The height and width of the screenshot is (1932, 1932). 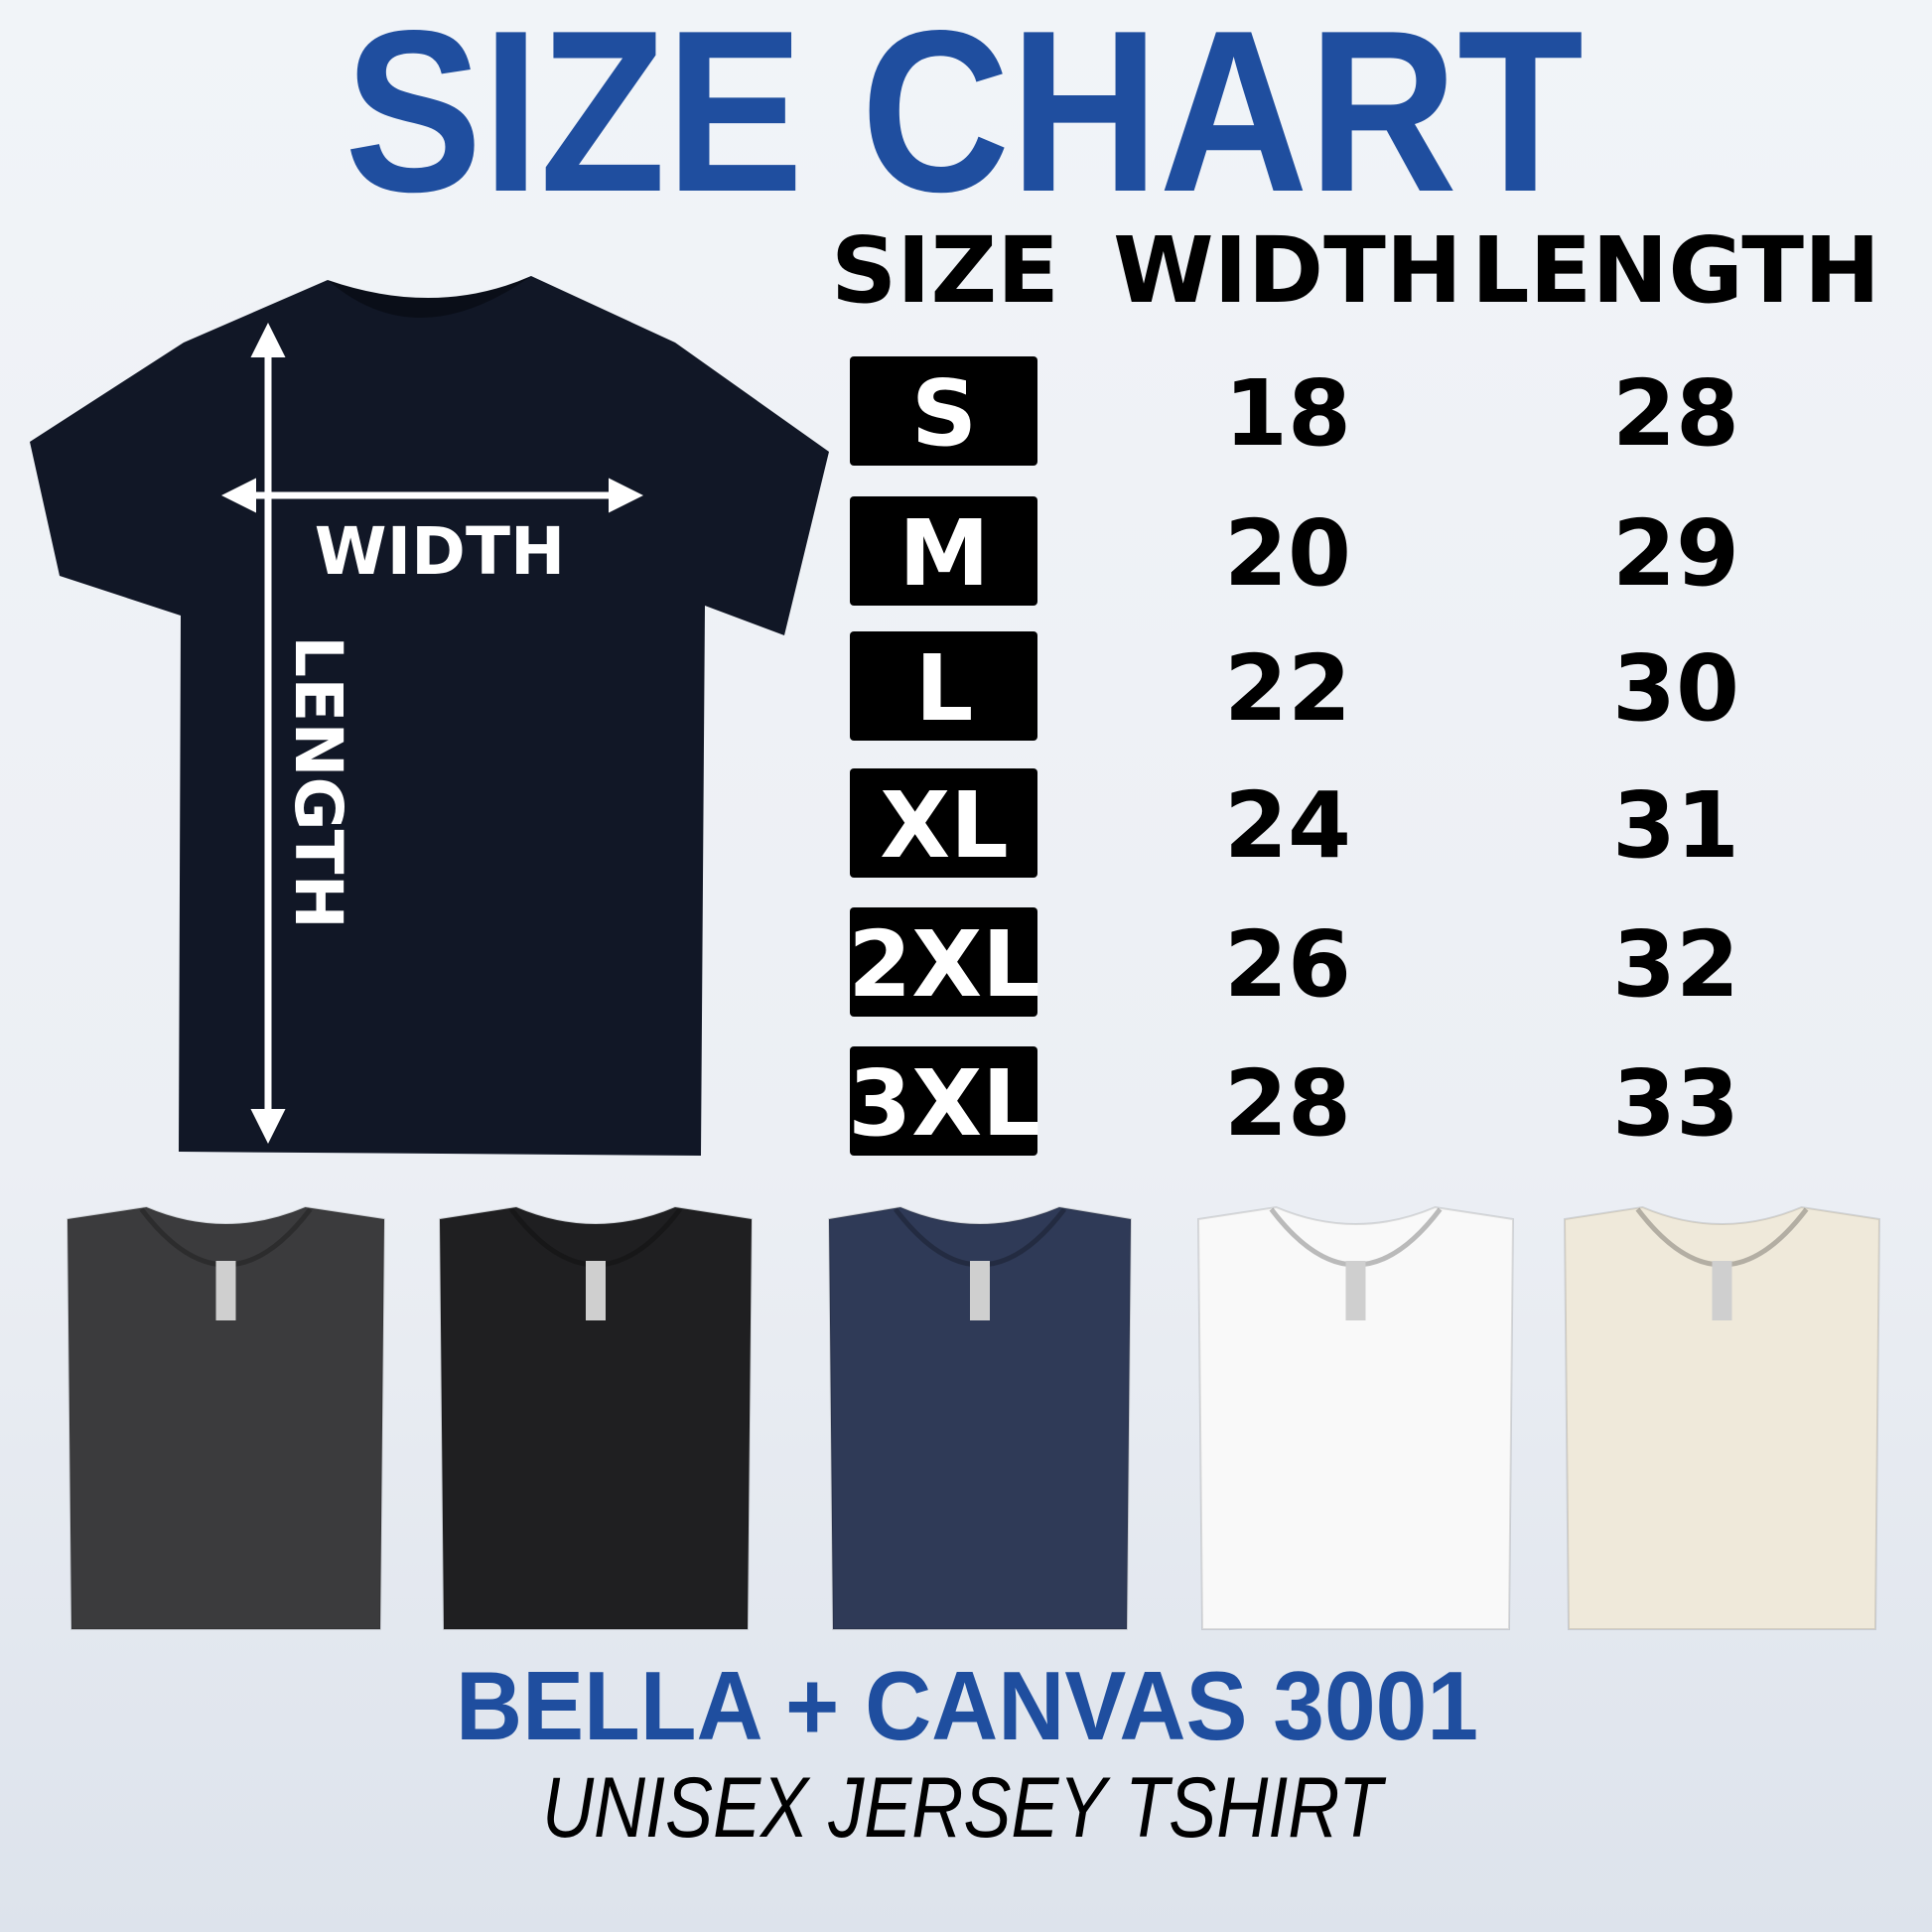 What do you see at coordinates (944, 1103) in the screenshot?
I see `size-label: 3XL` at bounding box center [944, 1103].